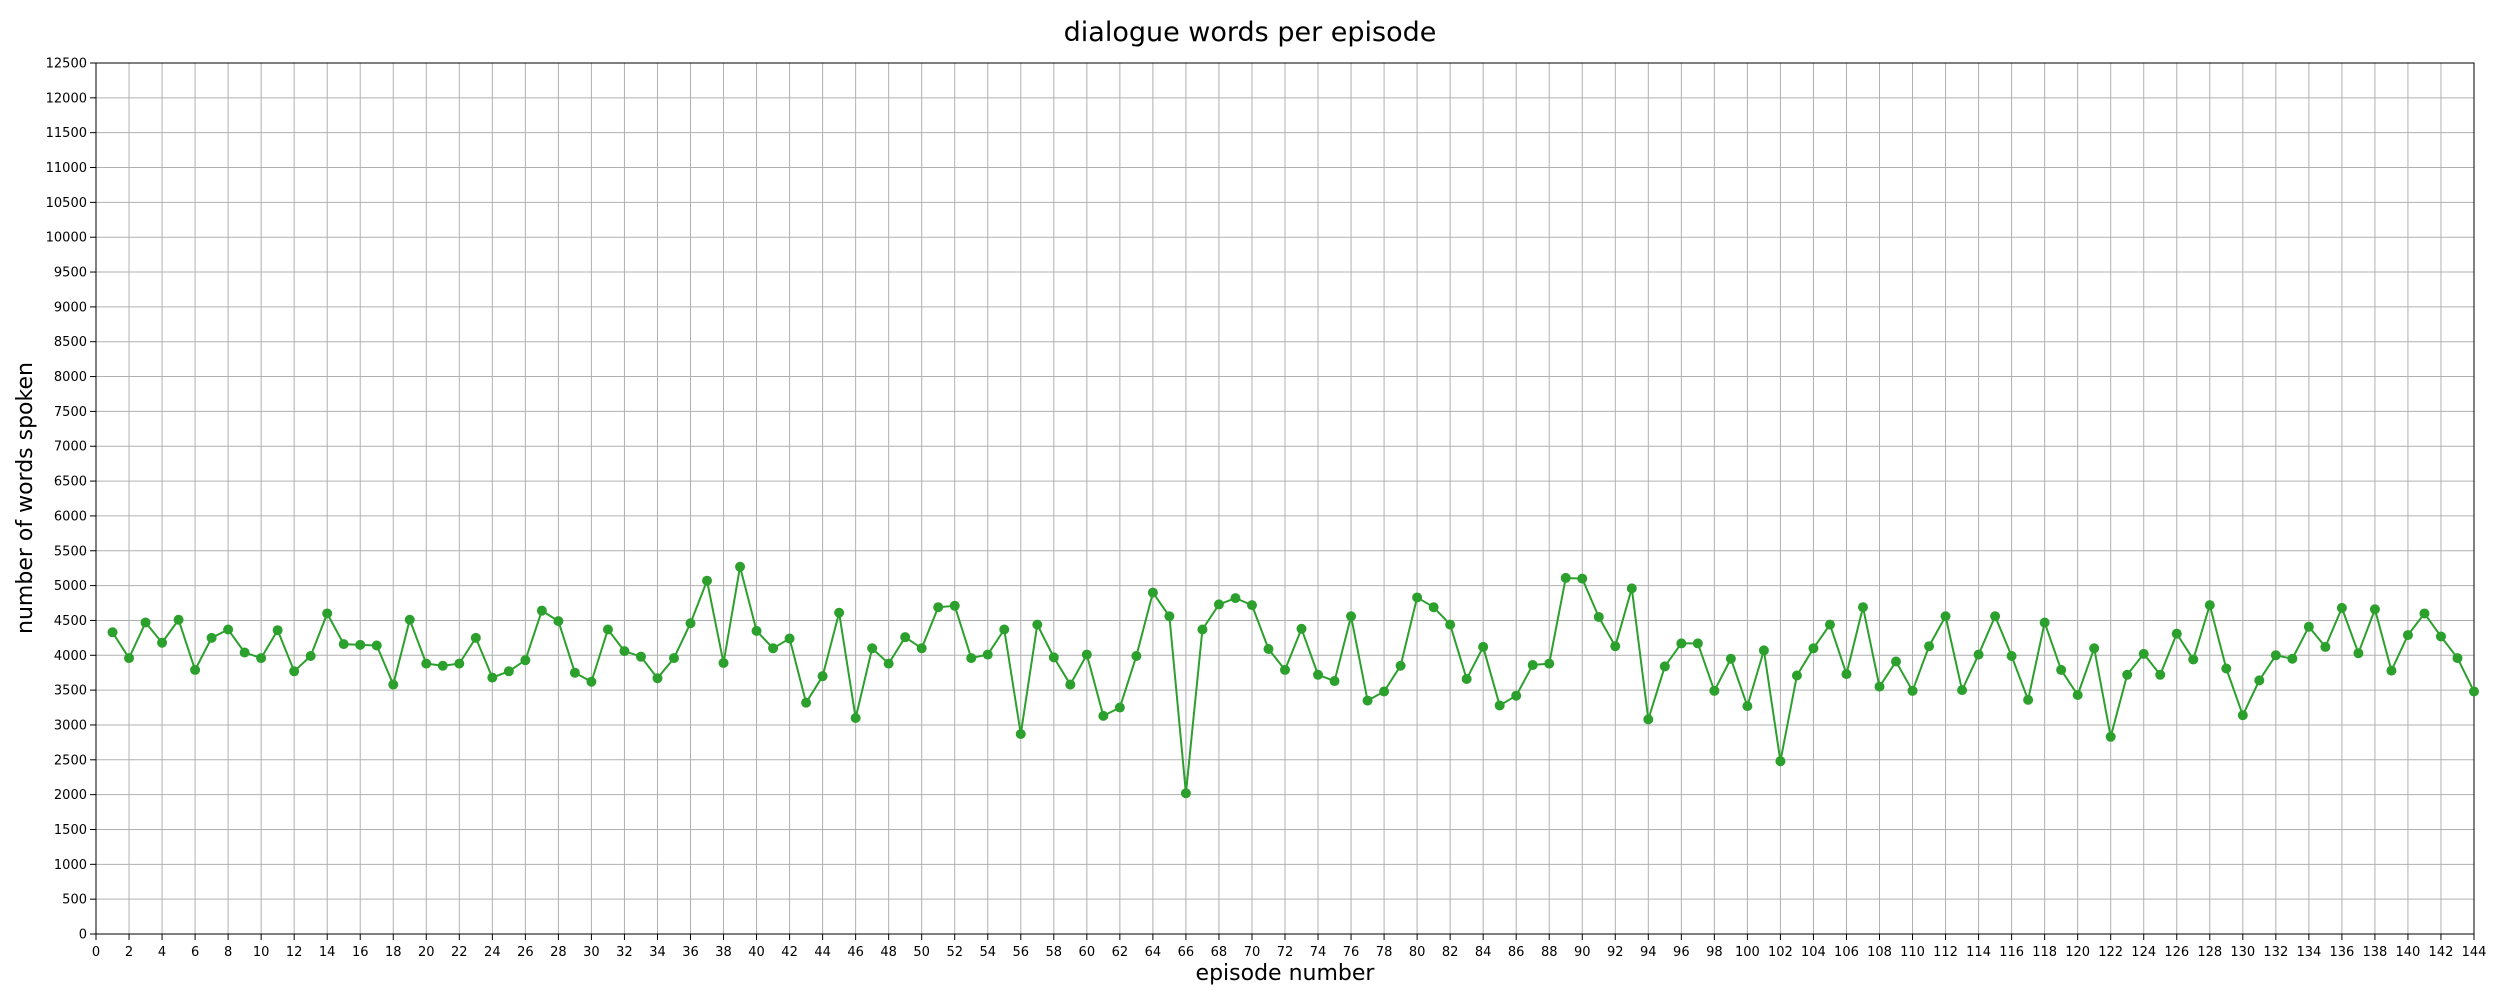 Image resolution: width=2500 pixels, height=1000 pixels. Describe the element at coordinates (1087, 952) in the screenshot. I see `x-tick-label: 60` at that location.